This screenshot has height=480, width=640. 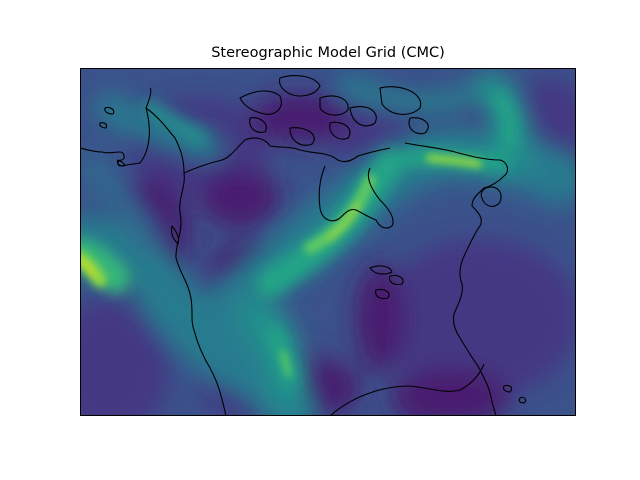 I want to click on coastline-newfoundland, so click(x=491, y=196).